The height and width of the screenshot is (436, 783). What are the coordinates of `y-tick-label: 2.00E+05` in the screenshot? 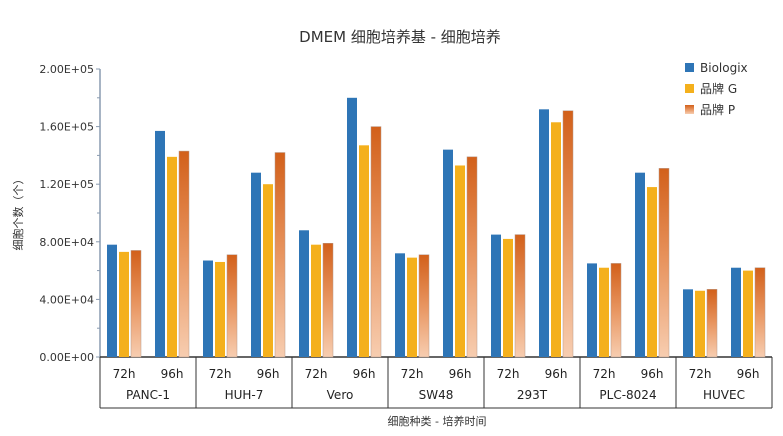 It's located at (66, 69).